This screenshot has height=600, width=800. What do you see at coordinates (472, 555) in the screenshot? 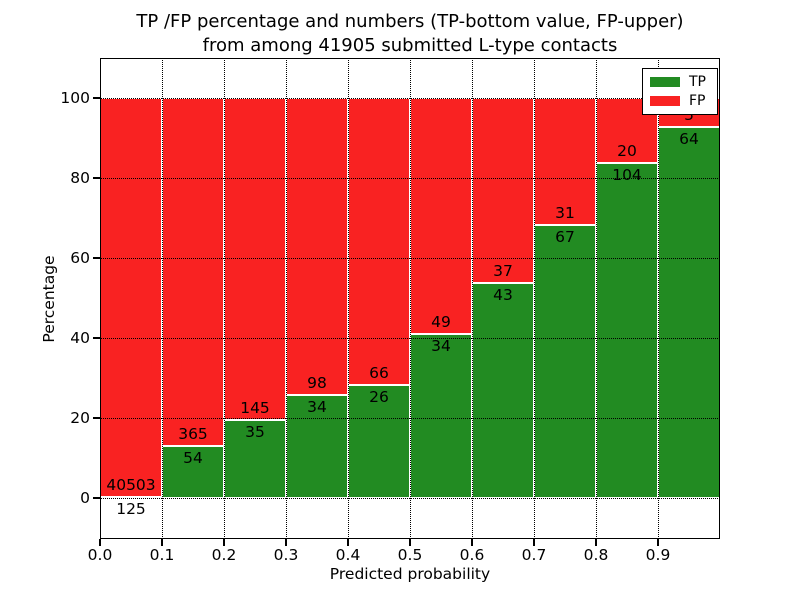
I see `x-tick-label: 0.6` at bounding box center [472, 555].